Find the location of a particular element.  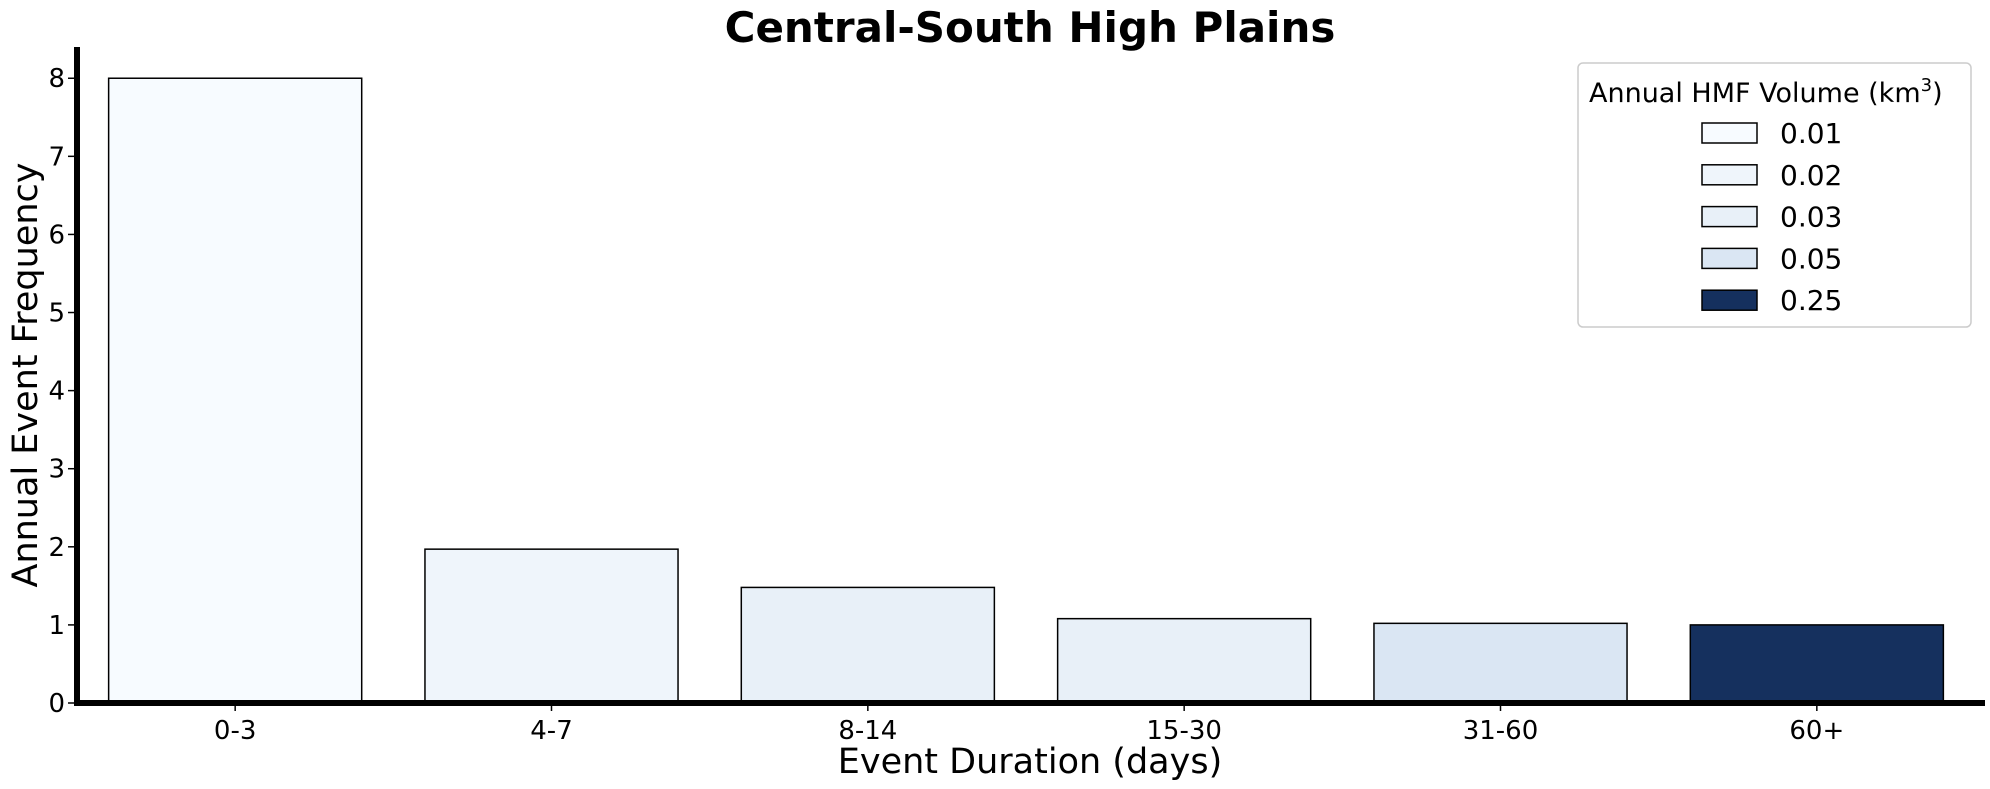

legend-label: 0.03 is located at coordinates (1811, 217).